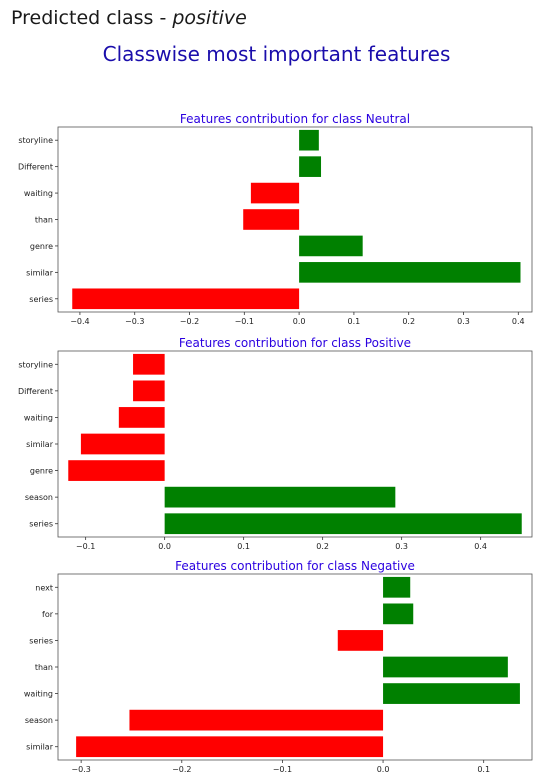 This screenshot has width=553, height=775. I want to click on bar-positive-different, so click(149, 391).